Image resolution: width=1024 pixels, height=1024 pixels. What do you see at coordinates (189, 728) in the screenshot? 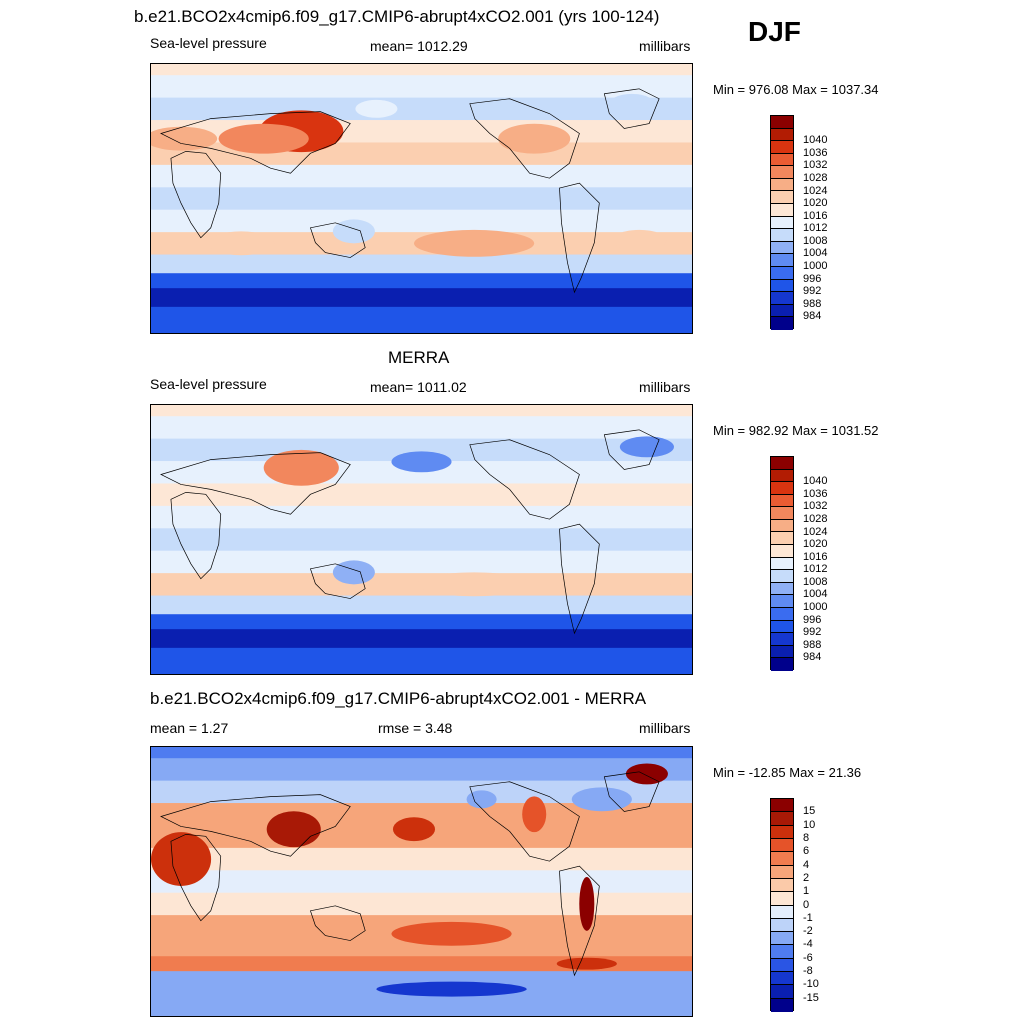
I see `mean-label: mean = 1.27` at bounding box center [189, 728].